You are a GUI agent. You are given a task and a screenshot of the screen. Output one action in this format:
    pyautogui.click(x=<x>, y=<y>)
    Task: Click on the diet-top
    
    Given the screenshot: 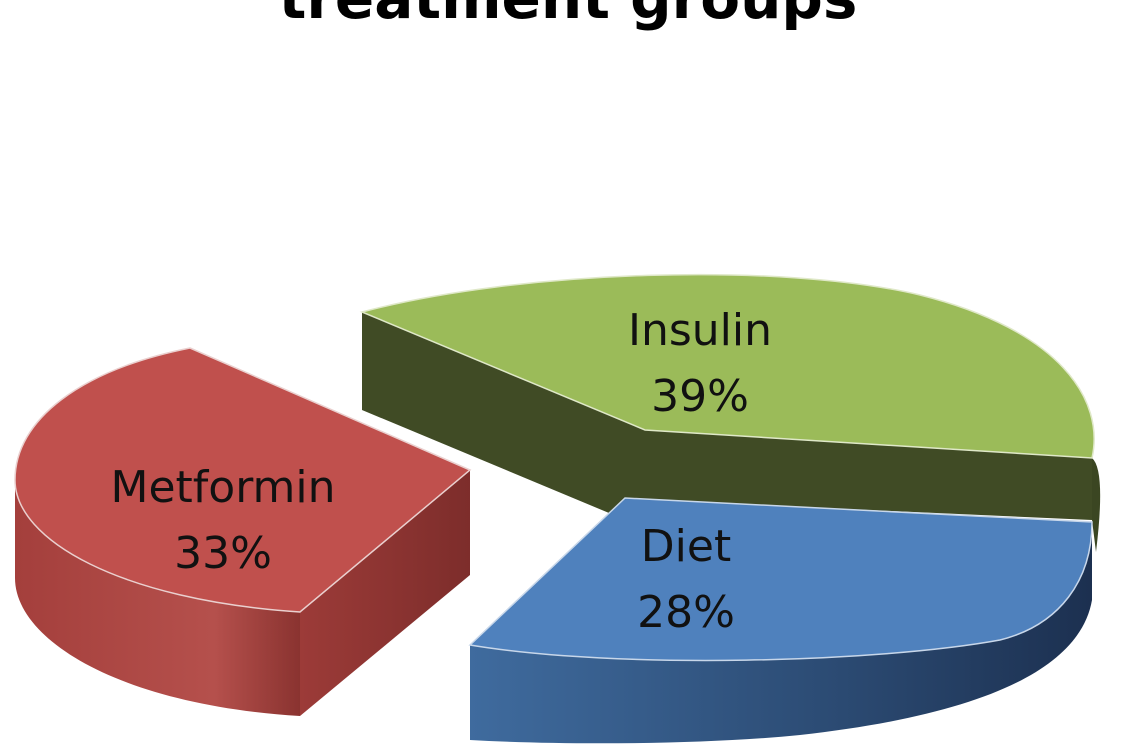 What is the action you would take?
    pyautogui.click(x=780, y=579)
    